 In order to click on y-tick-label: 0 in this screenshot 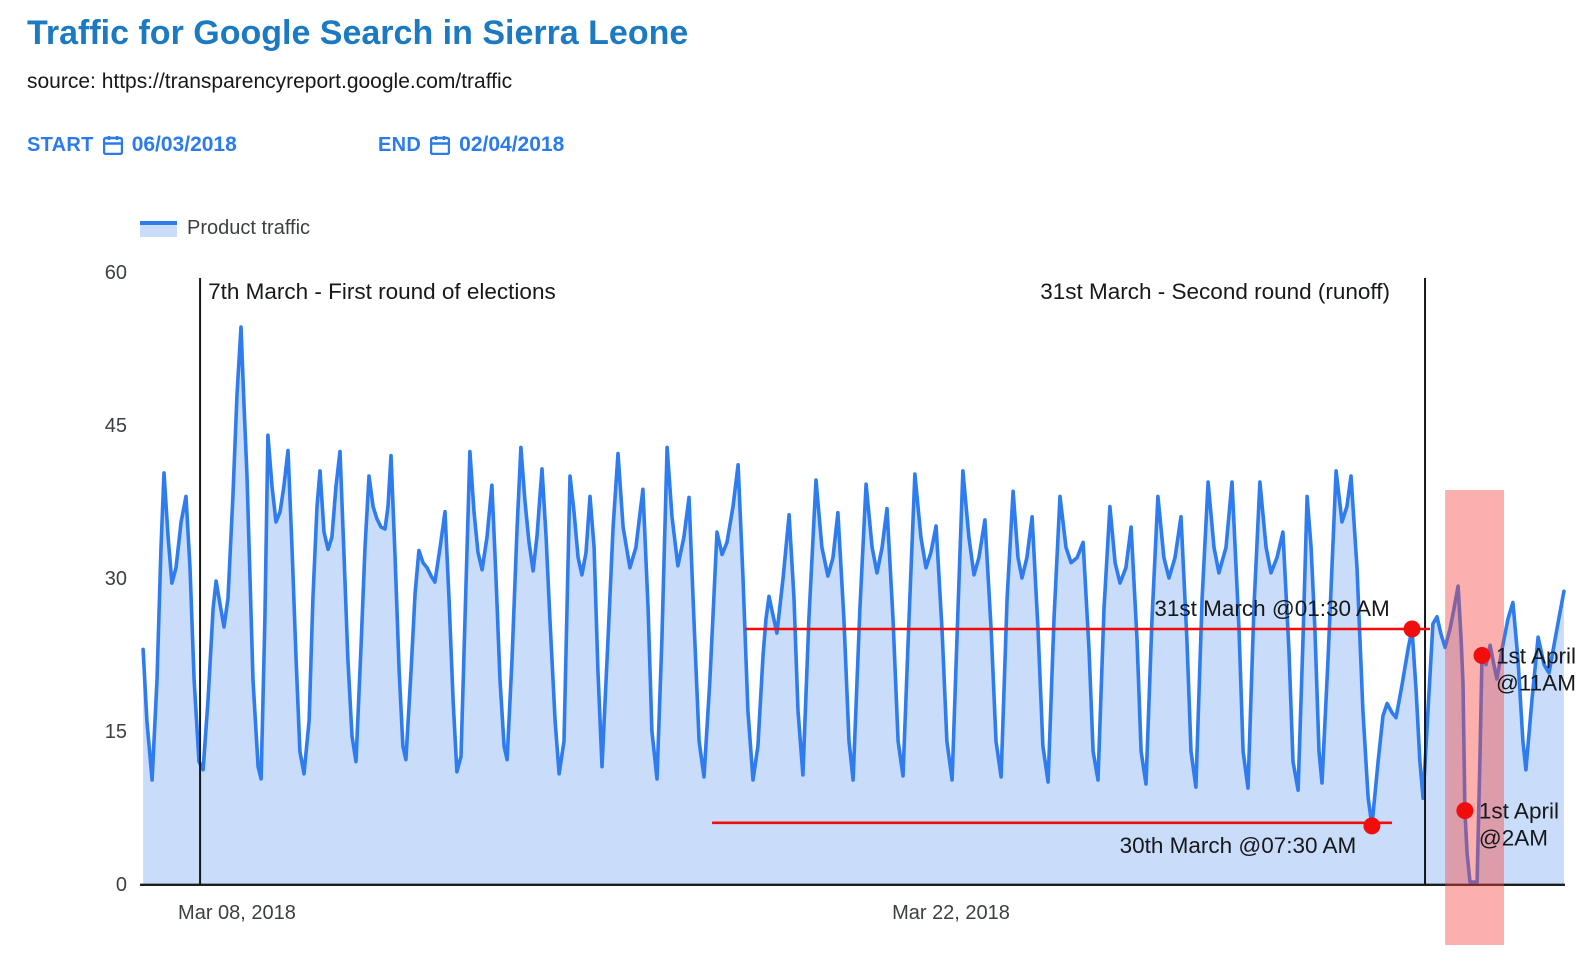, I will do `click(121, 885)`.